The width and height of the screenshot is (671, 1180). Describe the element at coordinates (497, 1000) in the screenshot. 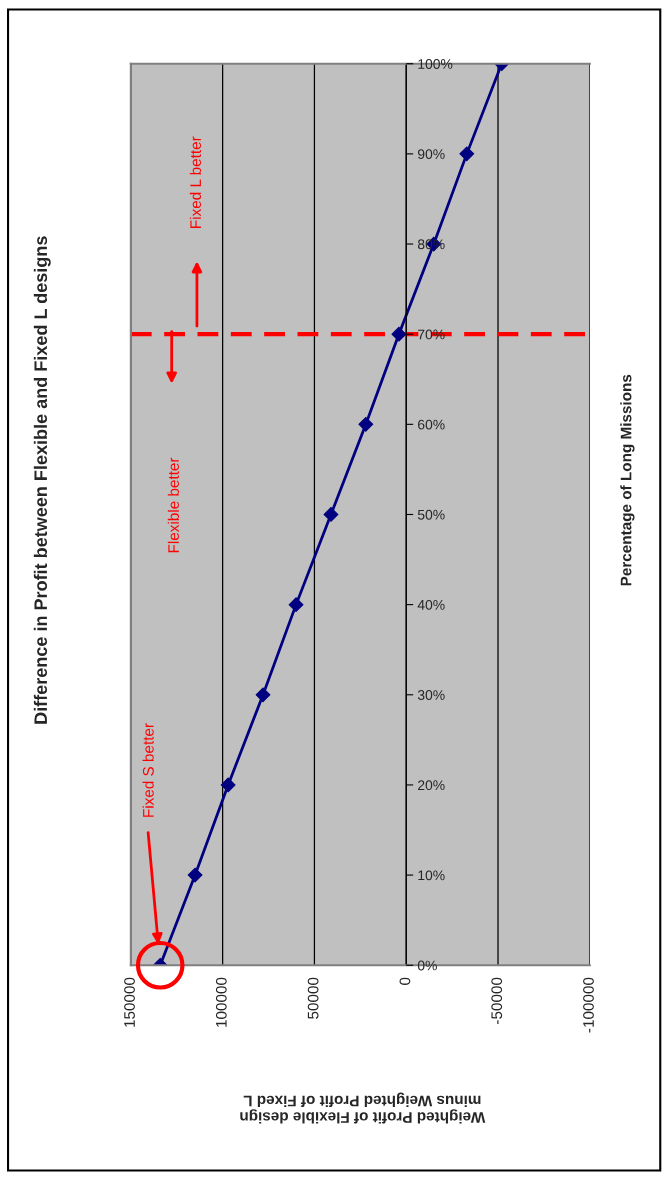

I see `x-tick-label: -50000` at that location.